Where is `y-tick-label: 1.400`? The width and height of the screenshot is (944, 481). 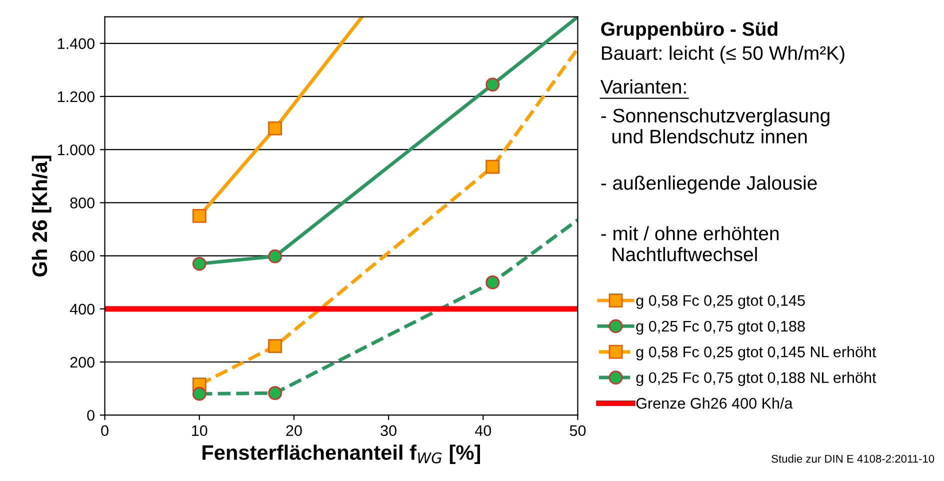 y-tick-label: 1.400 is located at coordinates (76, 44).